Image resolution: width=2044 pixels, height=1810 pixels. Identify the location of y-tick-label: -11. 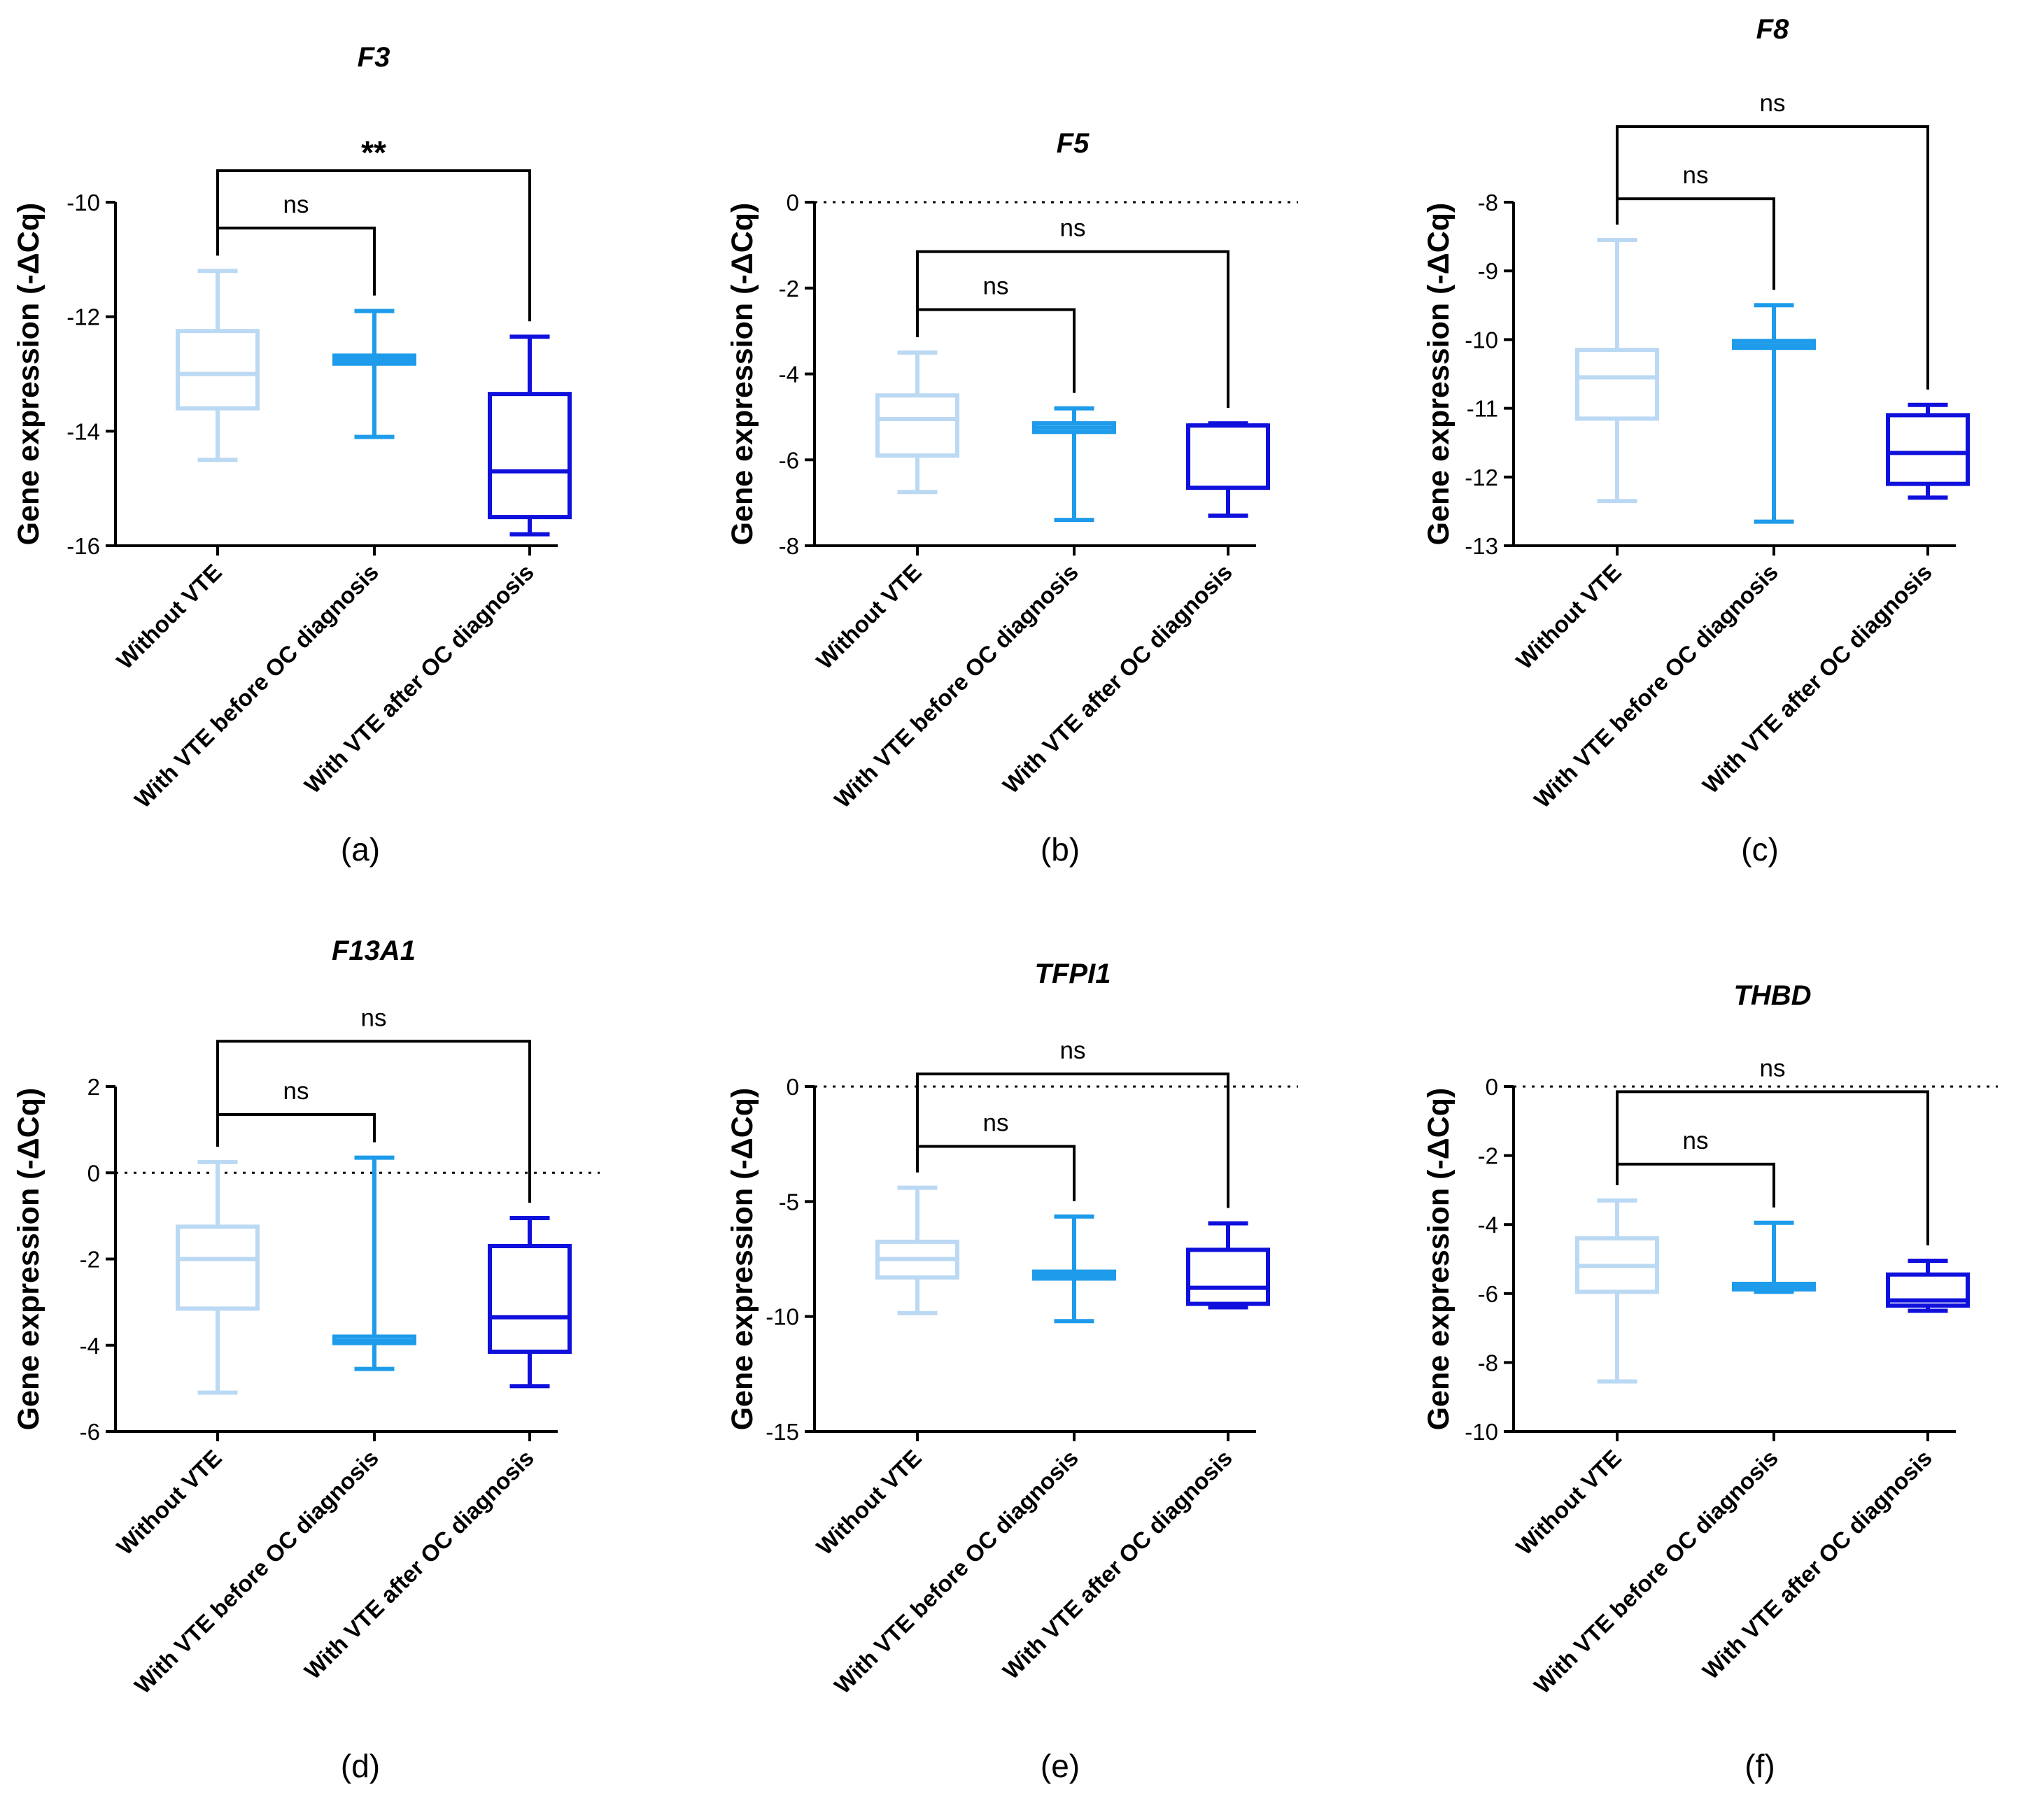
(1483, 409).